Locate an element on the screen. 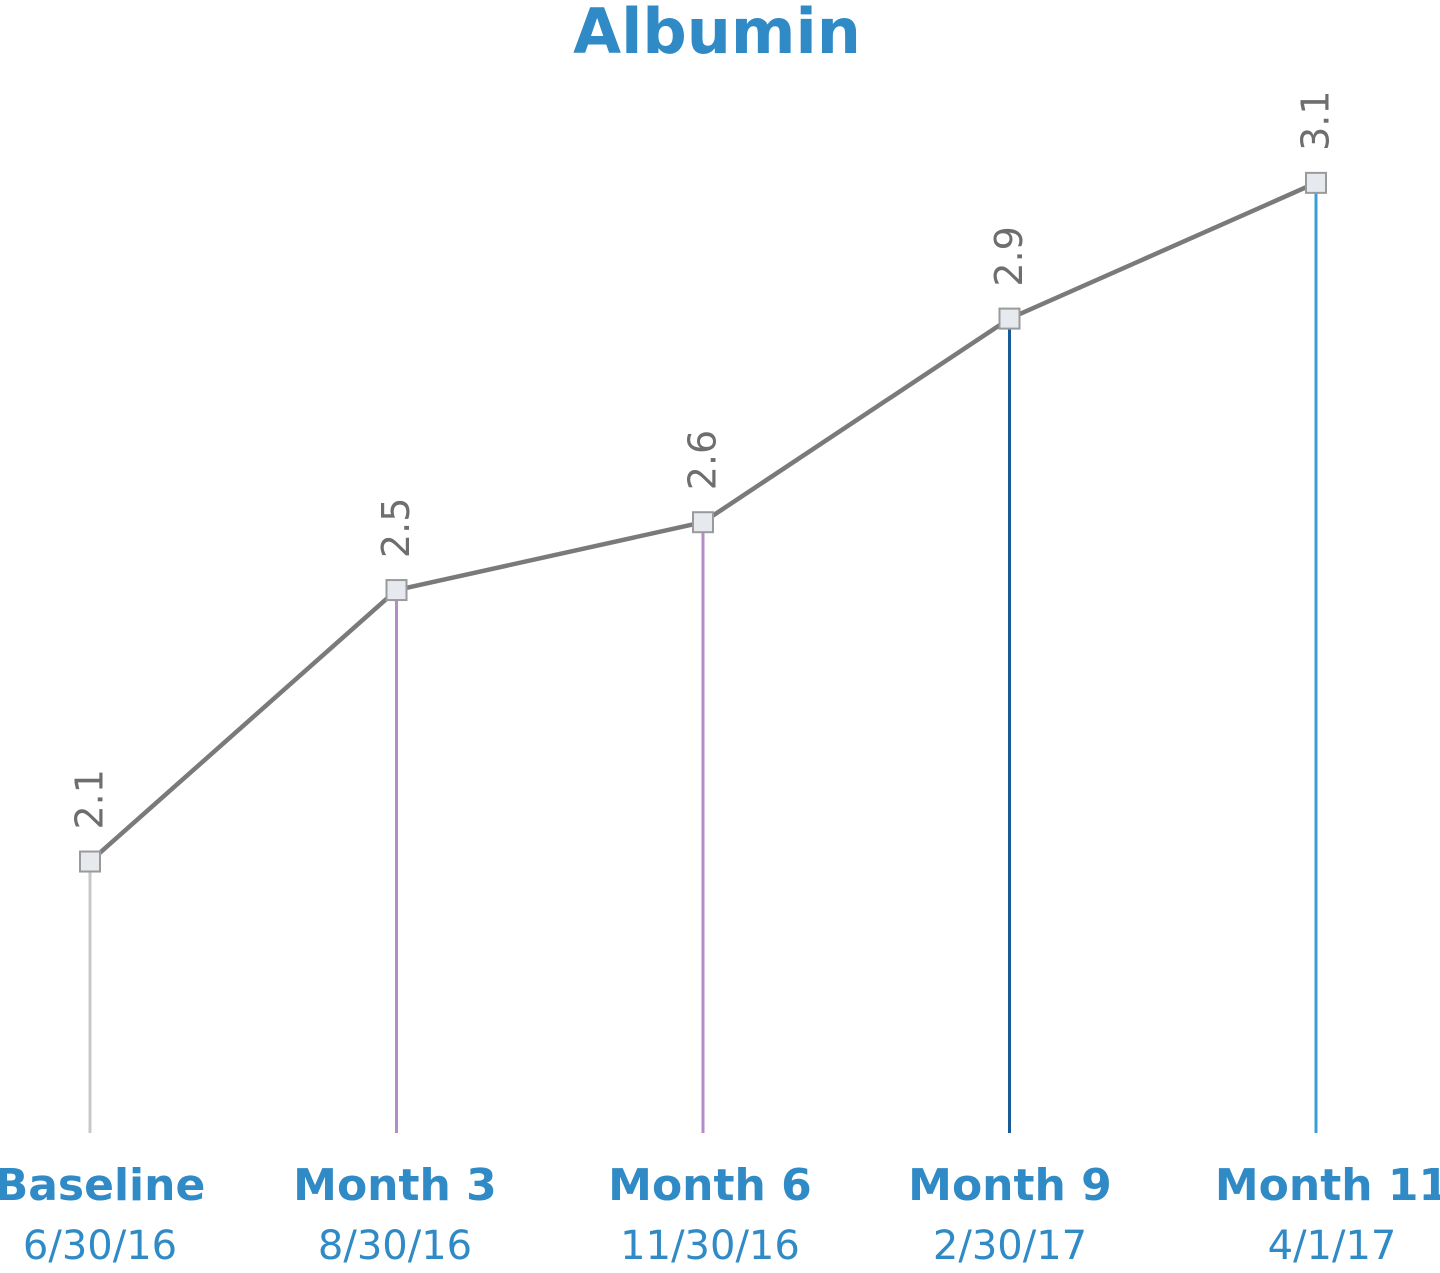  x-tick-label: Month 6 is located at coordinates (710, 1185).